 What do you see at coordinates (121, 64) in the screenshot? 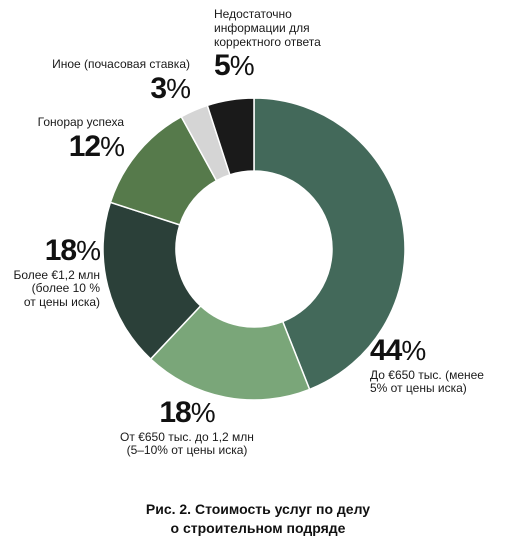
I see `label-3-line1: Иное (почасовая ставка)` at bounding box center [121, 64].